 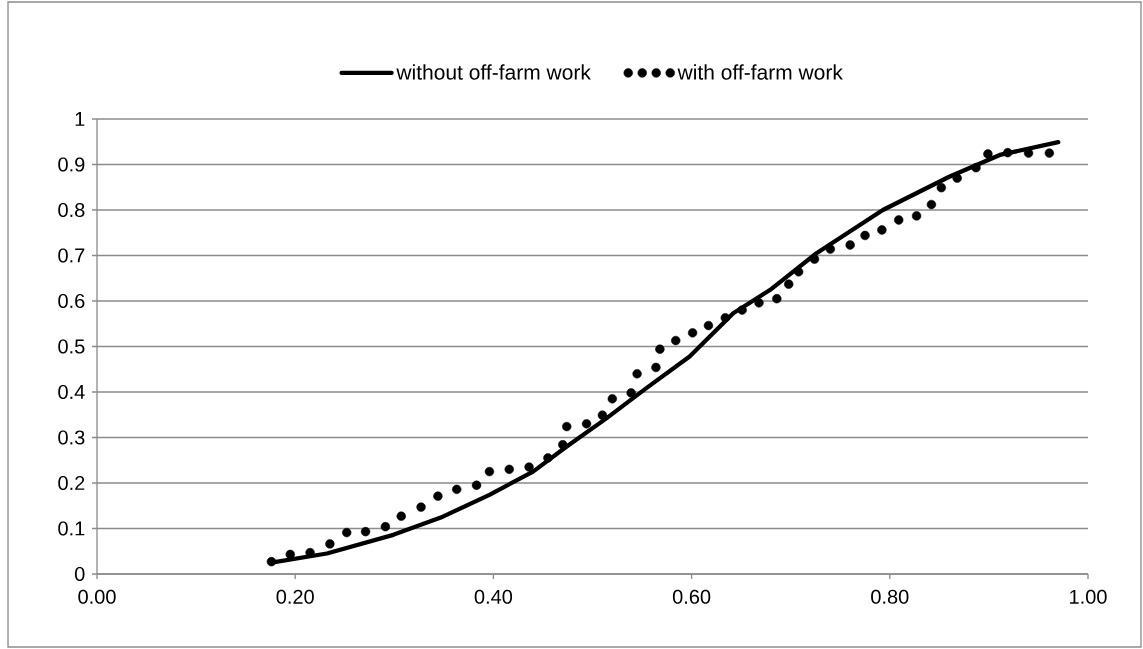 I want to click on x-tick-label: 0.60, so click(x=691, y=596).